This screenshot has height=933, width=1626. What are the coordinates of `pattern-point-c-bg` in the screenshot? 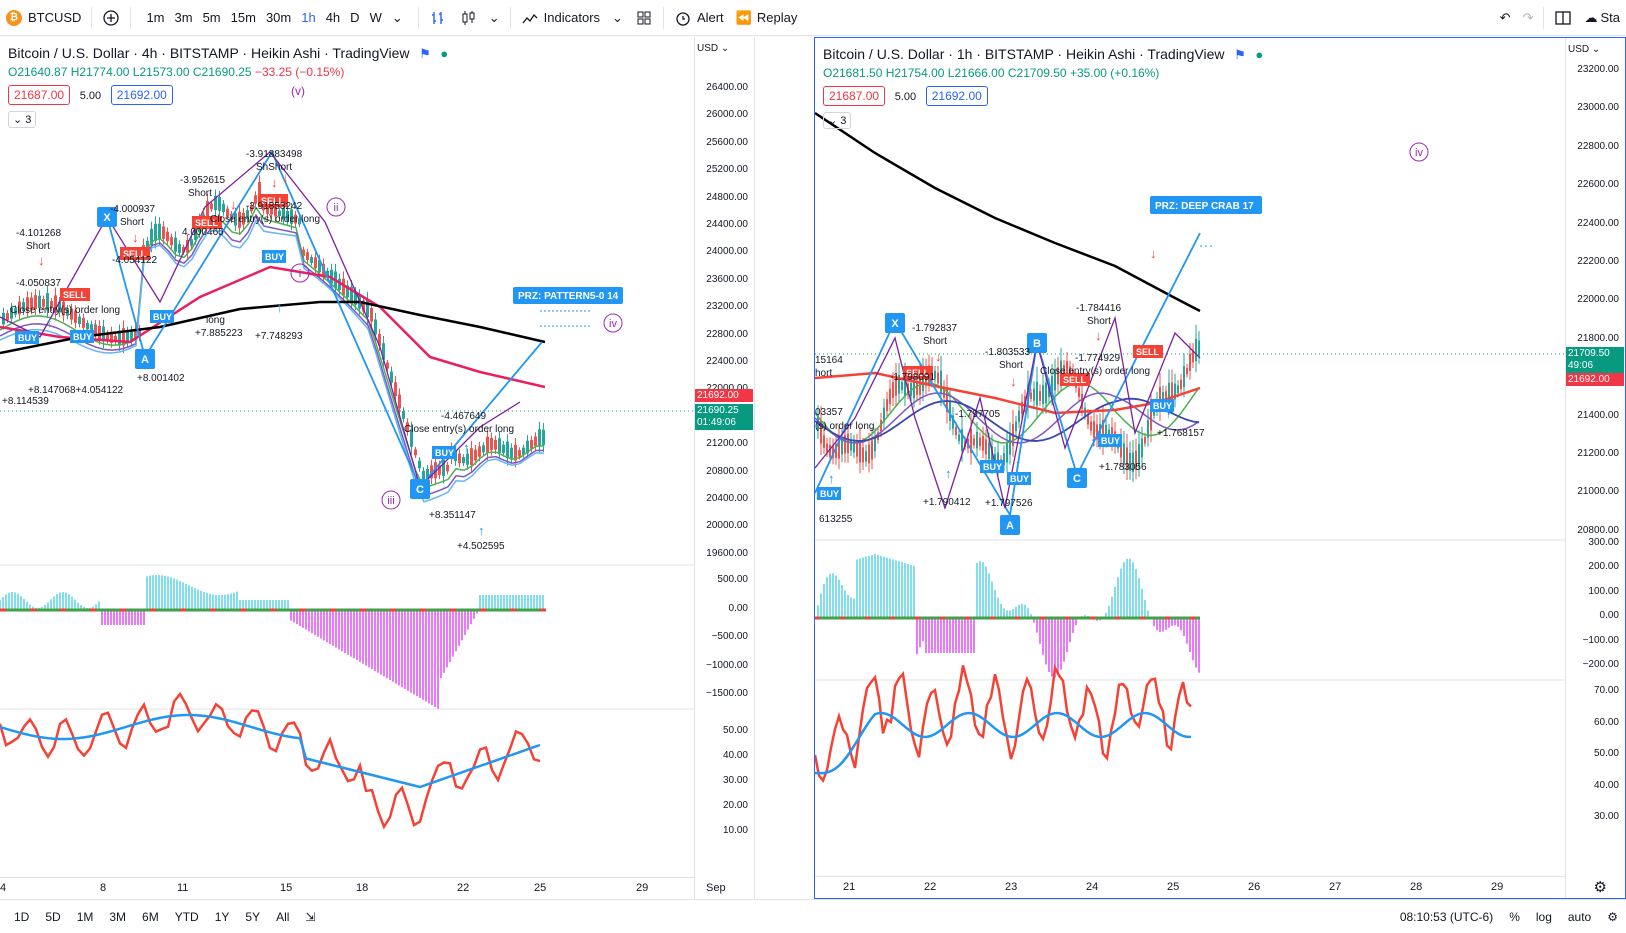 It's located at (1077, 478).